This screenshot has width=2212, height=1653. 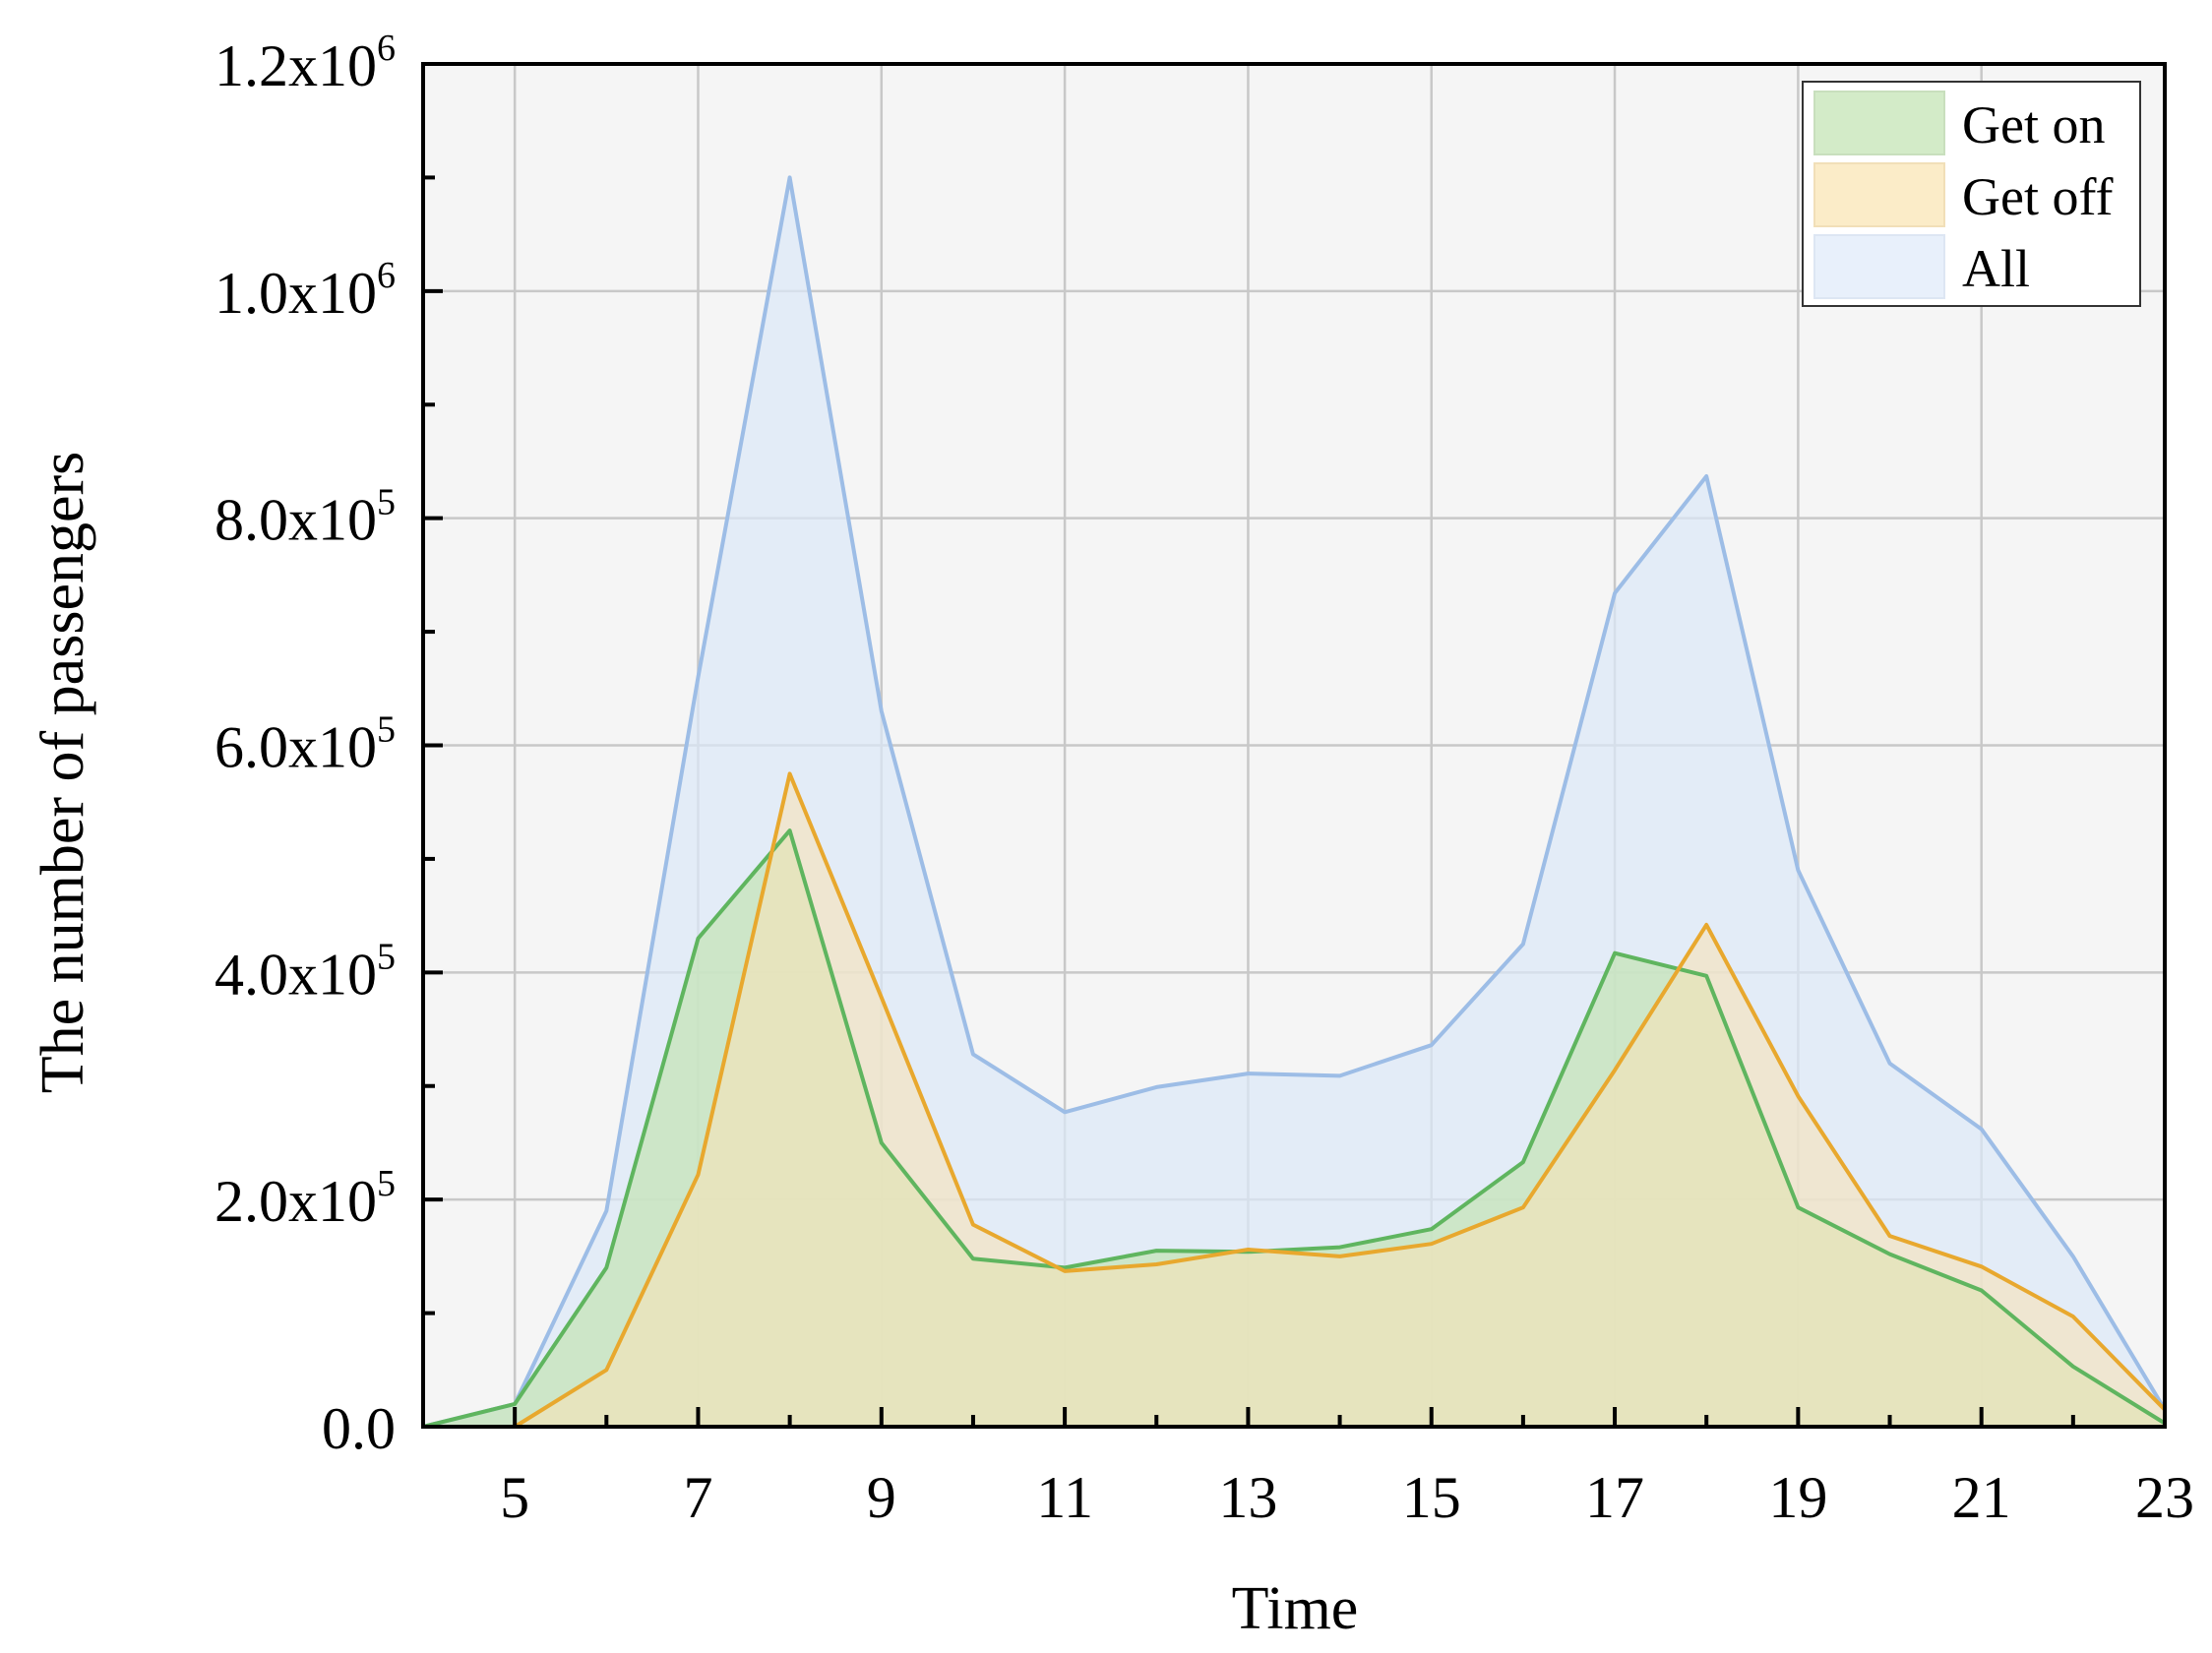 I want to click on y-tick-mantissa: 6.0x10, so click(x=296, y=747).